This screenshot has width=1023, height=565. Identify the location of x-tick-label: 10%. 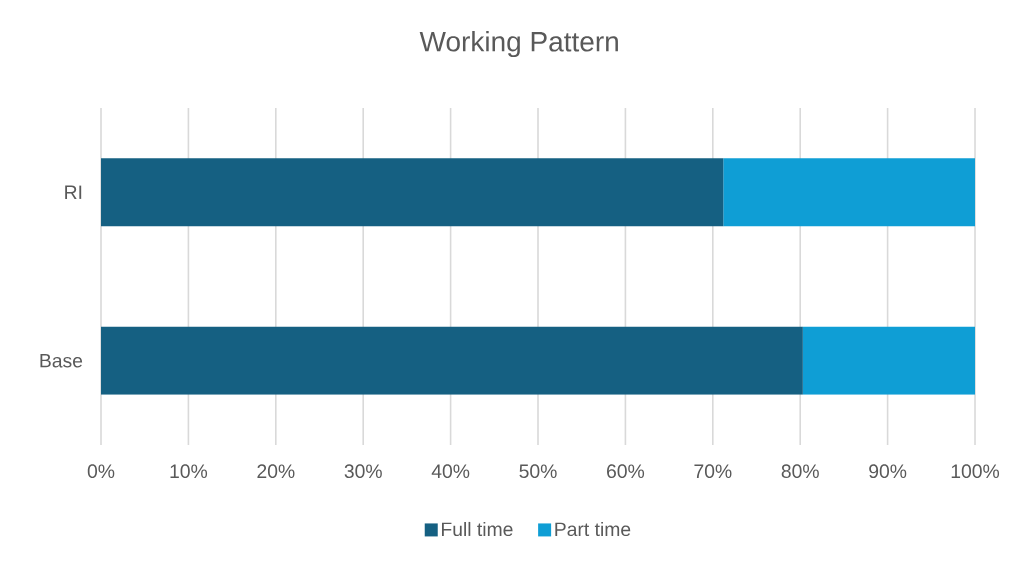
(189, 471).